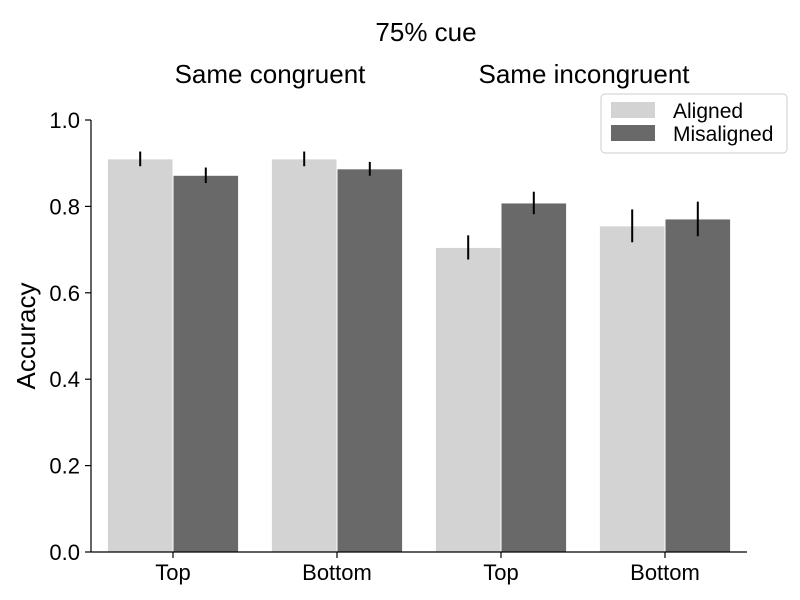  Describe the element at coordinates (64, 120) in the screenshot. I see `y-tick-label: 1.0` at that location.